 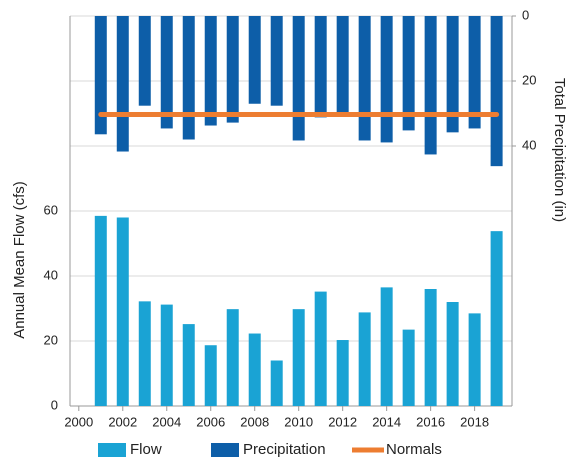 I want to click on y-tick-label: 20, so click(x=51, y=339).